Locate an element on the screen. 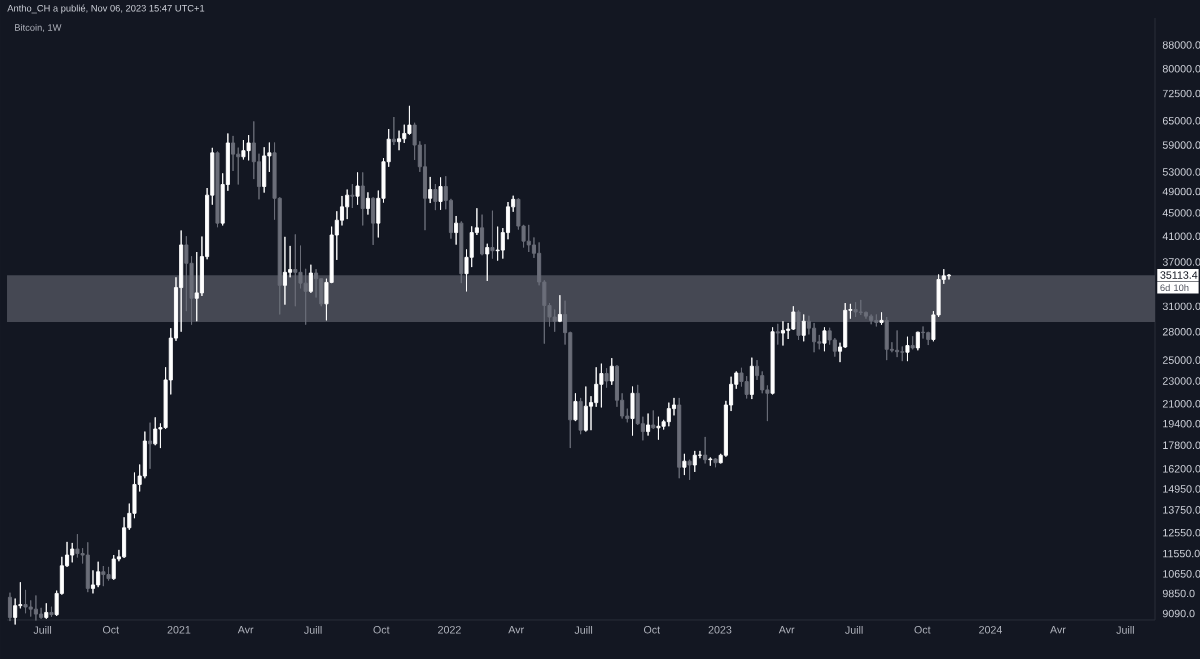 This screenshot has width=1200, height=659. y-tick-label: 16200.0 is located at coordinates (1181, 469).